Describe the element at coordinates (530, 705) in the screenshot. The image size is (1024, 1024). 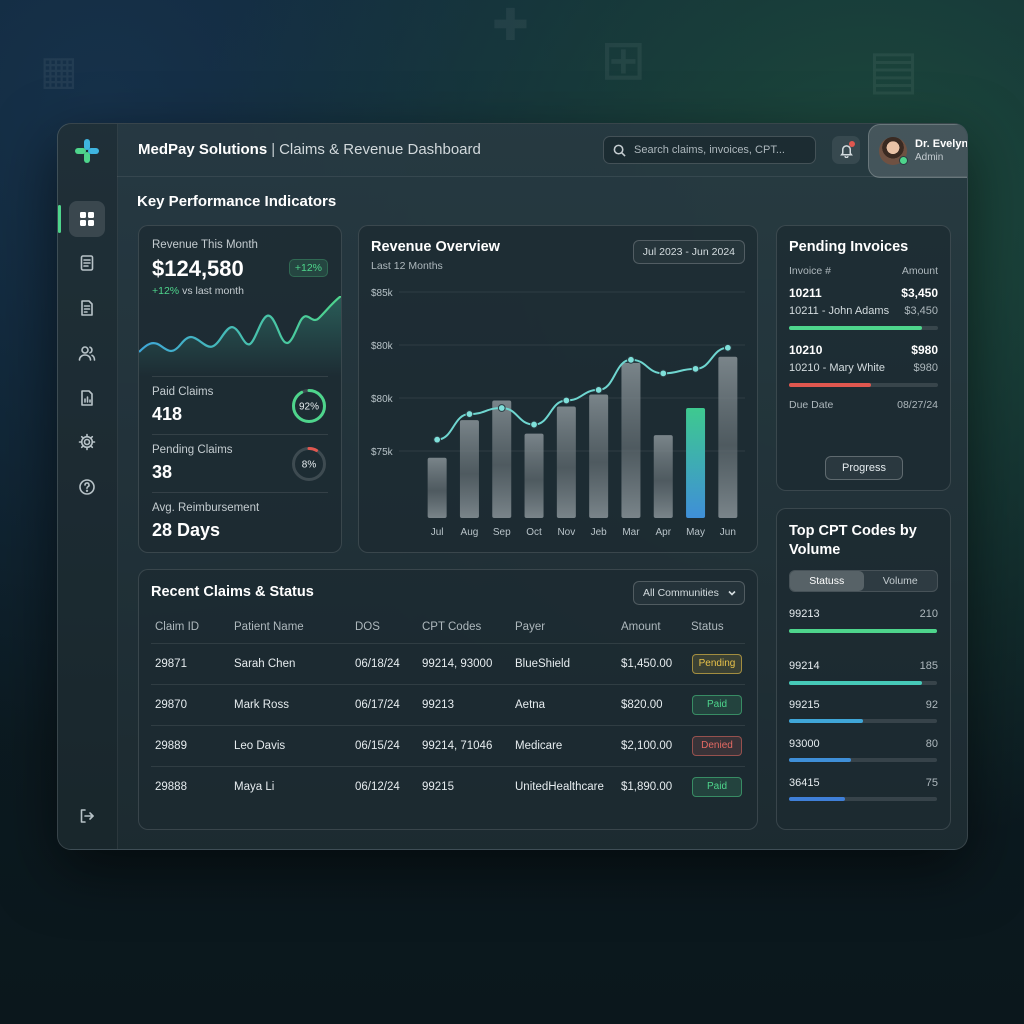
I see `payer-cell: Aetna` at that location.